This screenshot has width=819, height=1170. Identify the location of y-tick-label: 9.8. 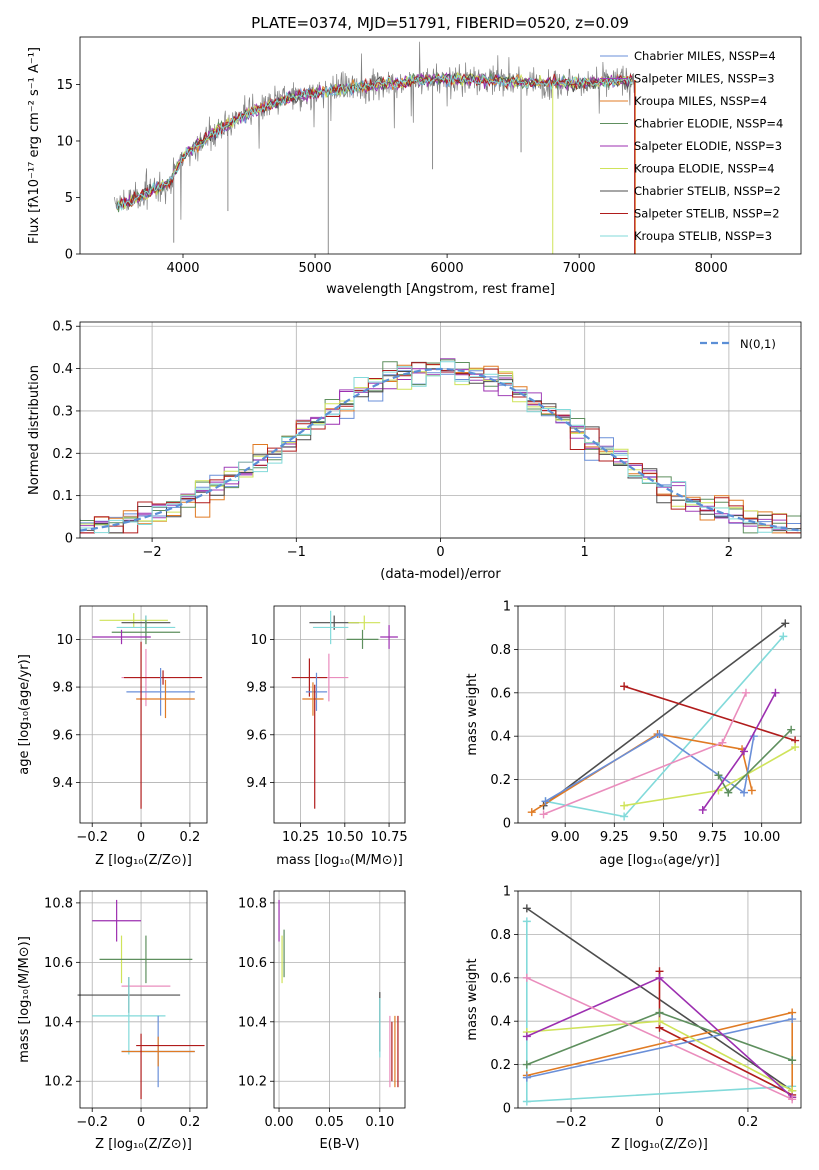
(256, 688).